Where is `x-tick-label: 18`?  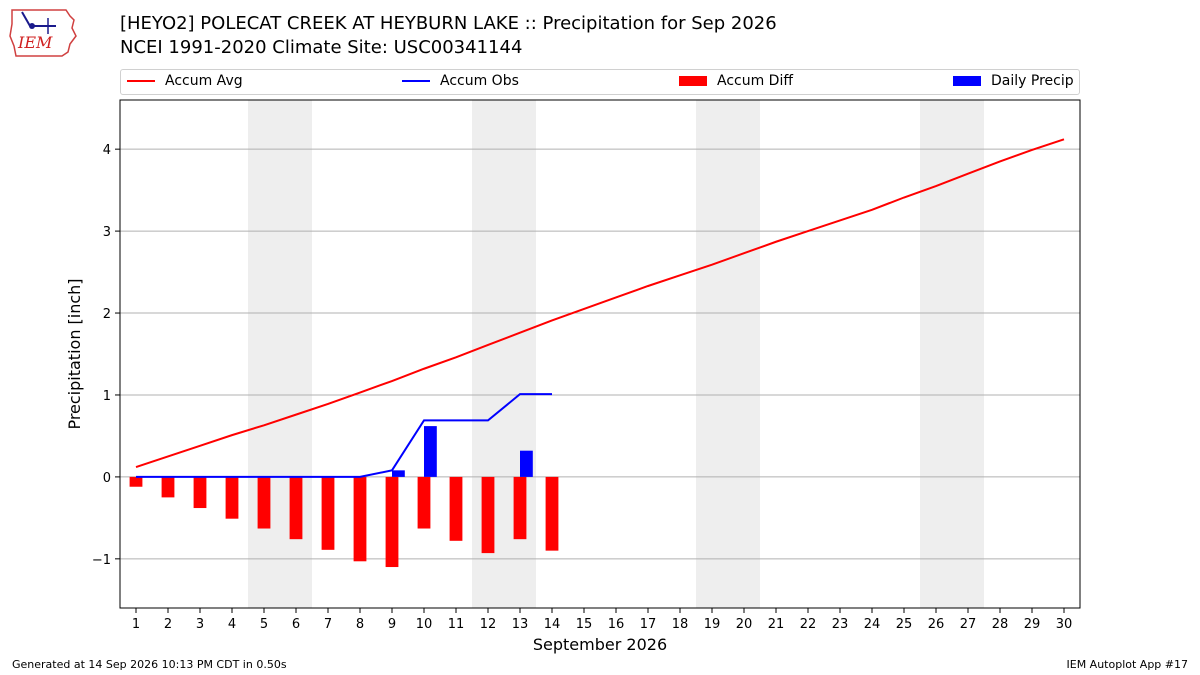 x-tick-label: 18 is located at coordinates (680, 624).